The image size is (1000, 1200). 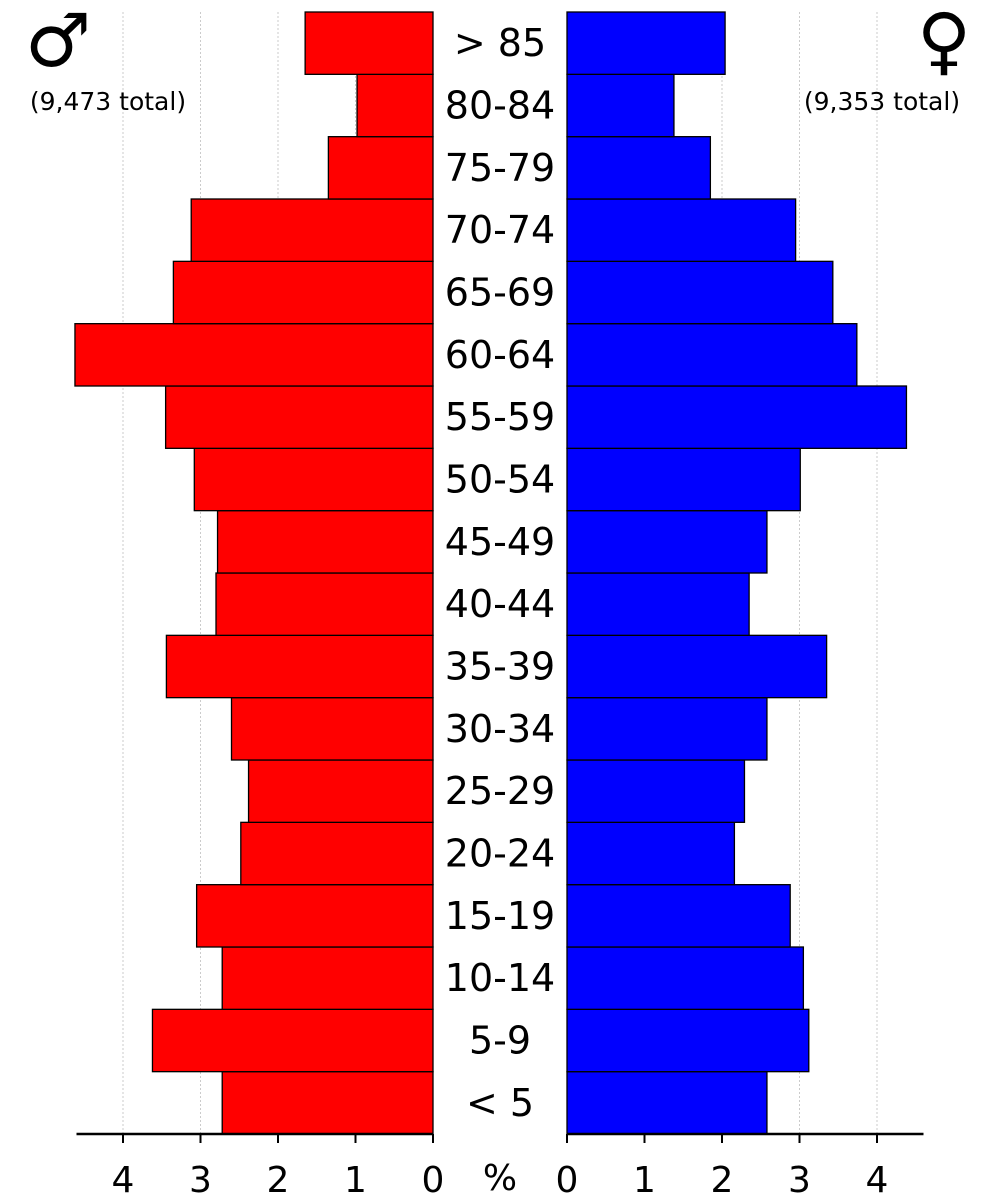 What do you see at coordinates (500, 729) in the screenshot?
I see `age-label-6: 30-34` at bounding box center [500, 729].